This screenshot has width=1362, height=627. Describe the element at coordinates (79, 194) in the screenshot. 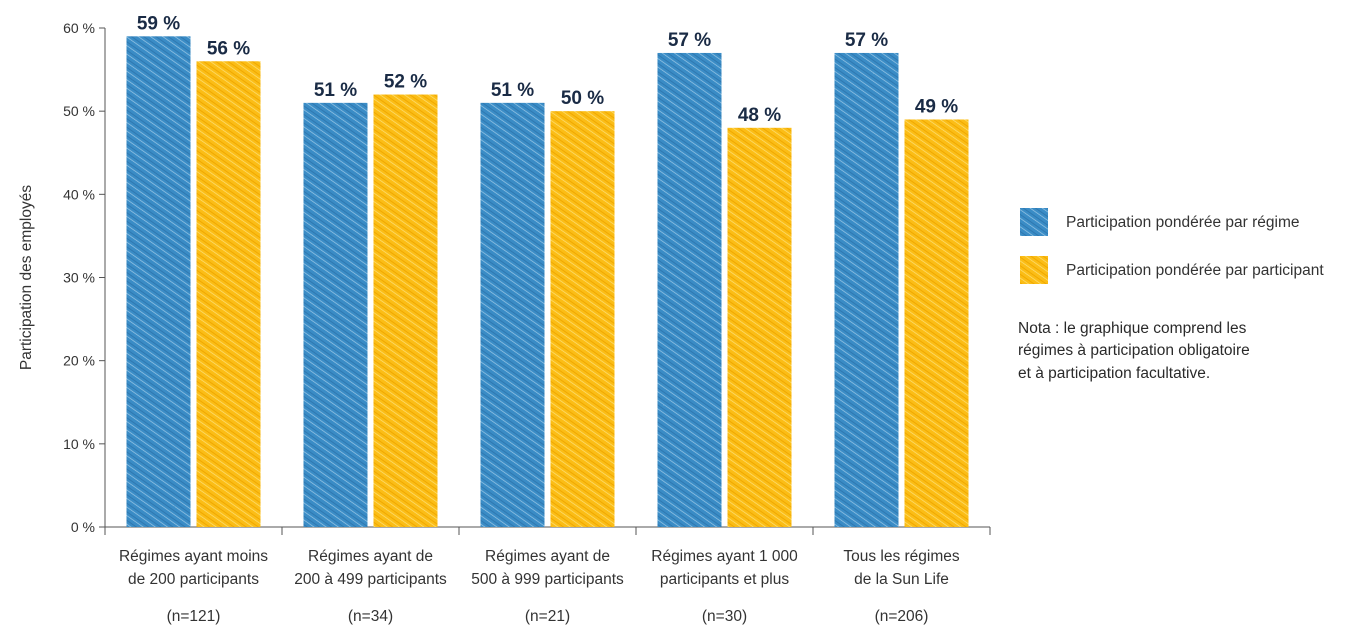

I see `y-tick-label: 40 %` at that location.